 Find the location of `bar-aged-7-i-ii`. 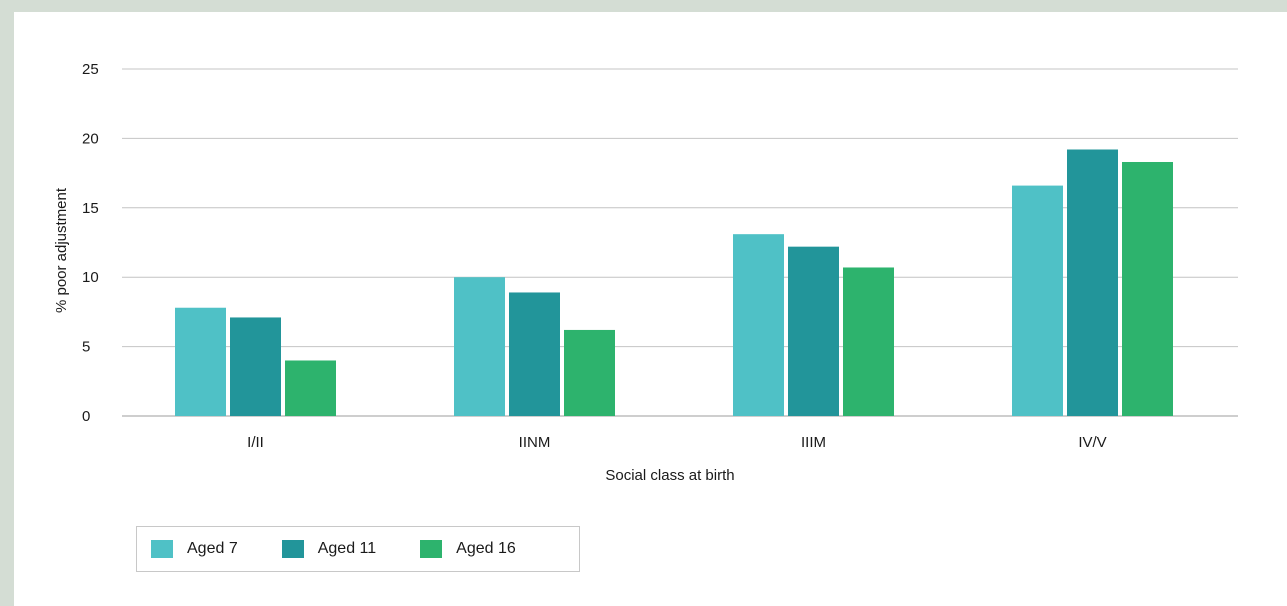

bar-aged-7-i-ii is located at coordinates (200, 361).